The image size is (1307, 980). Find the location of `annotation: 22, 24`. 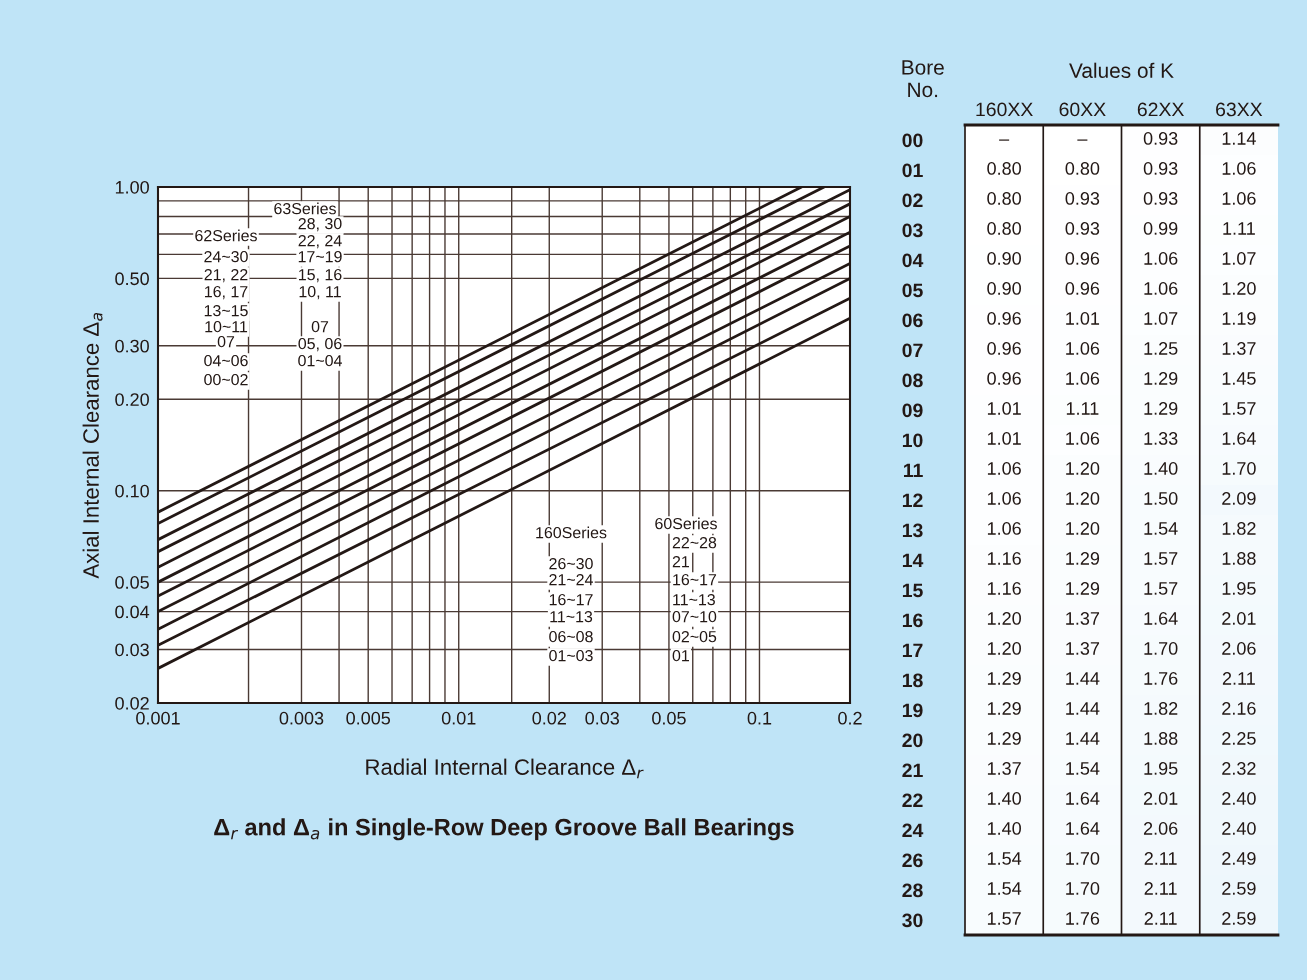

annotation: 22, 24 is located at coordinates (320, 241).